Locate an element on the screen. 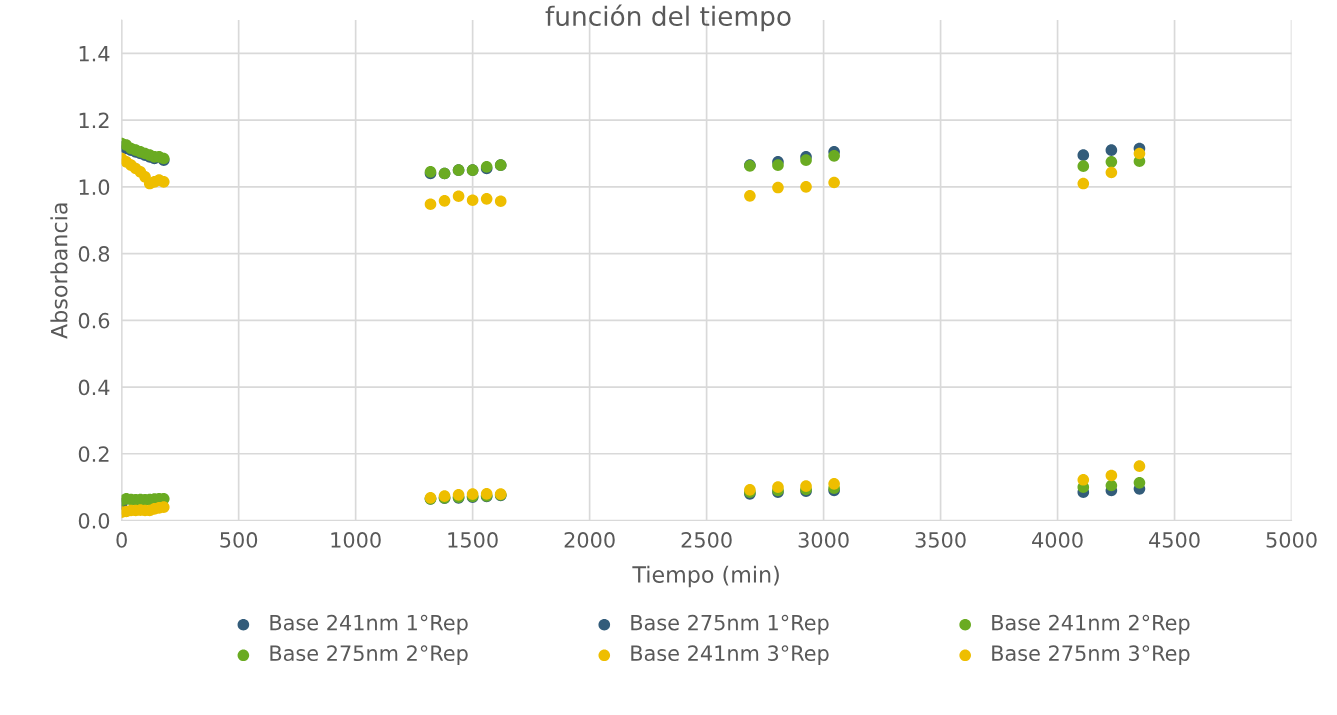 This screenshot has height=715, width=1337. legend-label: Base 241nm 2°Rep is located at coordinates (1091, 624).